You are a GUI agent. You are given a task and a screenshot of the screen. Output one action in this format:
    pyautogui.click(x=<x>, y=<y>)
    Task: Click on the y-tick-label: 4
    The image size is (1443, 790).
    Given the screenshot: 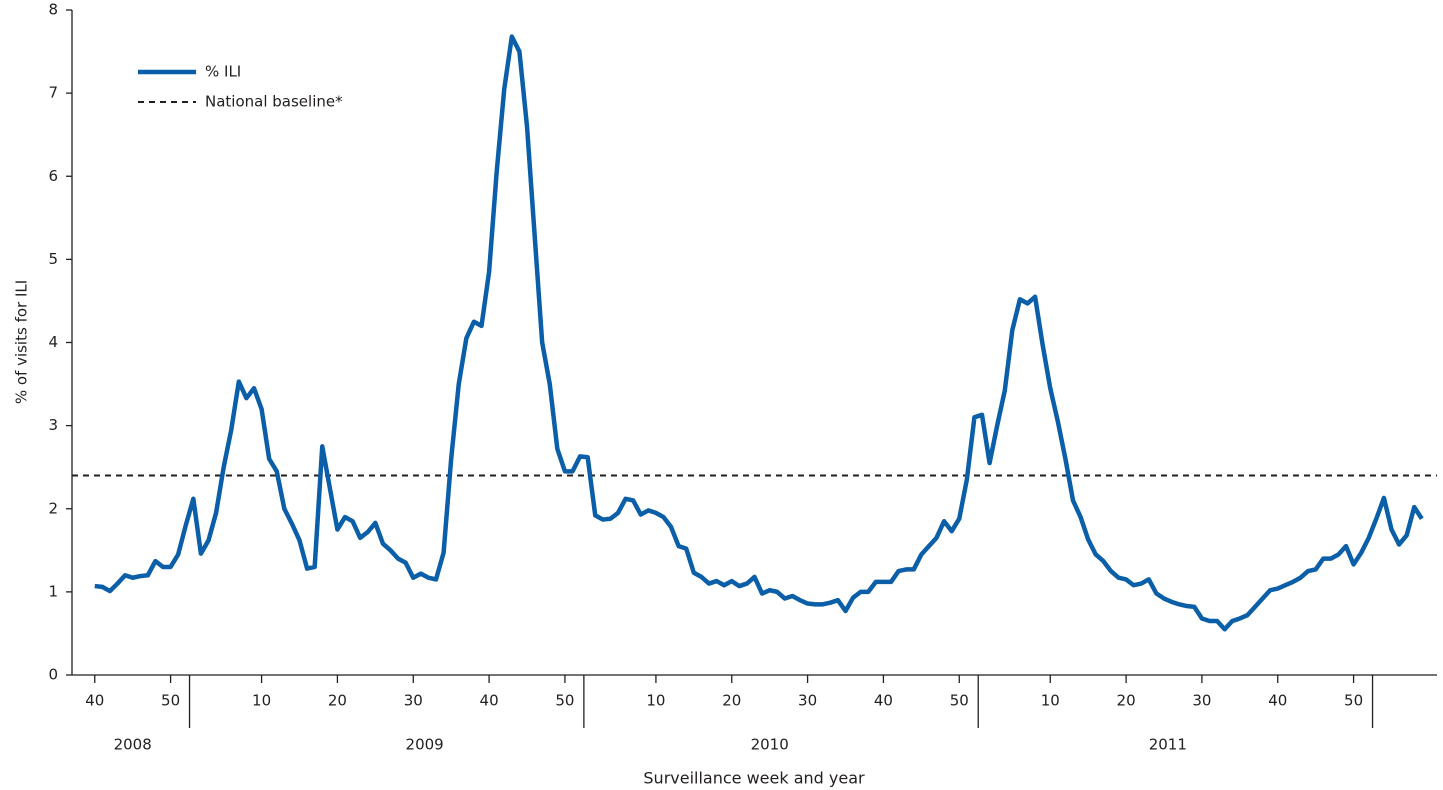 What is the action you would take?
    pyautogui.click(x=53, y=342)
    